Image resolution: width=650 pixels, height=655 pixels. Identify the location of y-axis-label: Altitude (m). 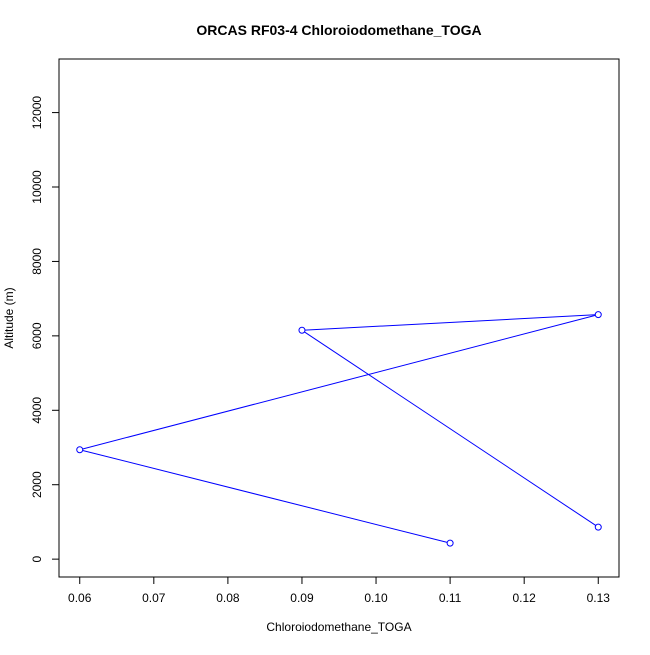
(9, 317).